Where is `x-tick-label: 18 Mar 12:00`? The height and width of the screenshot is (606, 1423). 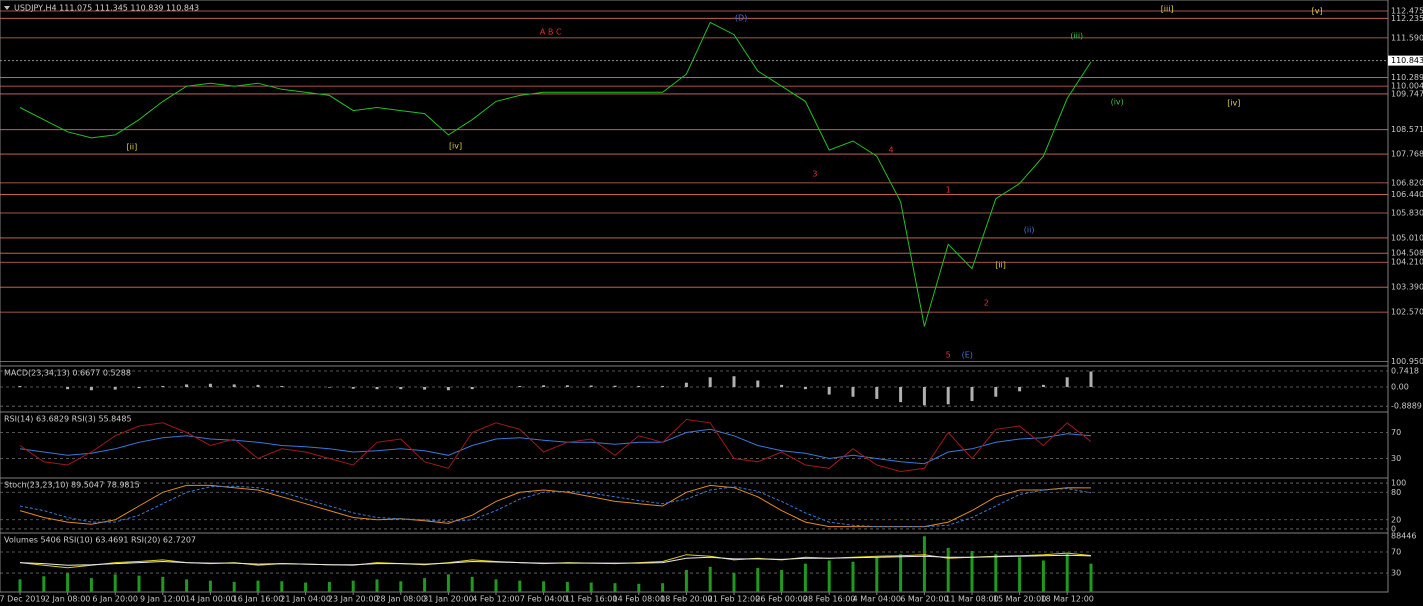 x-tick-label: 18 Mar 12:00 is located at coordinates (1066, 599).